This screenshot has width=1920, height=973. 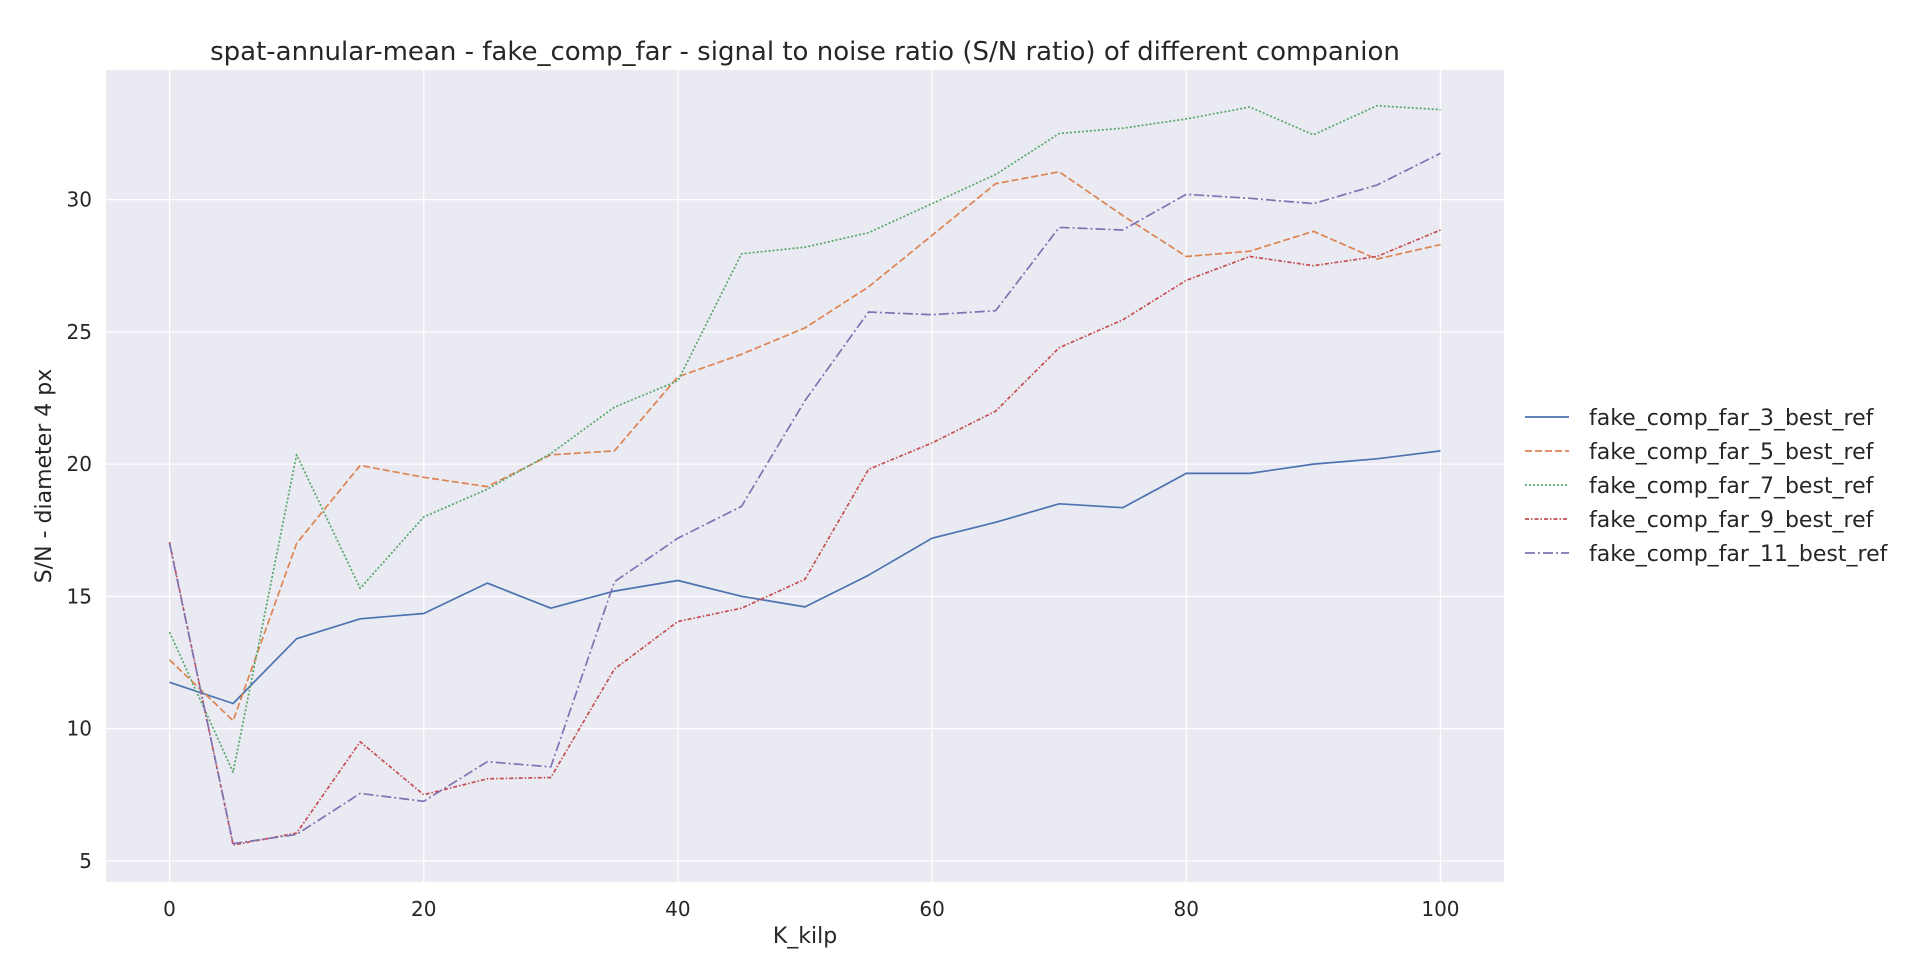 I want to click on legend-label: fake_comp_far_5_best_ref, so click(x=1732, y=452).